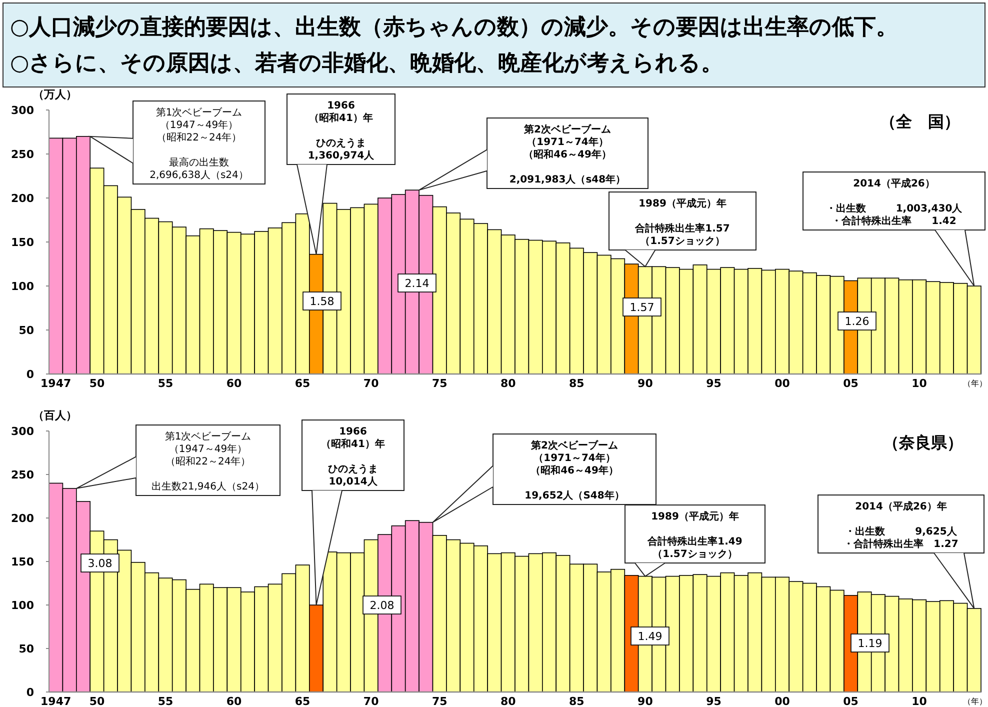 This screenshot has height=707, width=988. Describe the element at coordinates (199, 176) in the screenshot. I see `annotation: 2,696,638人（s24）` at that location.